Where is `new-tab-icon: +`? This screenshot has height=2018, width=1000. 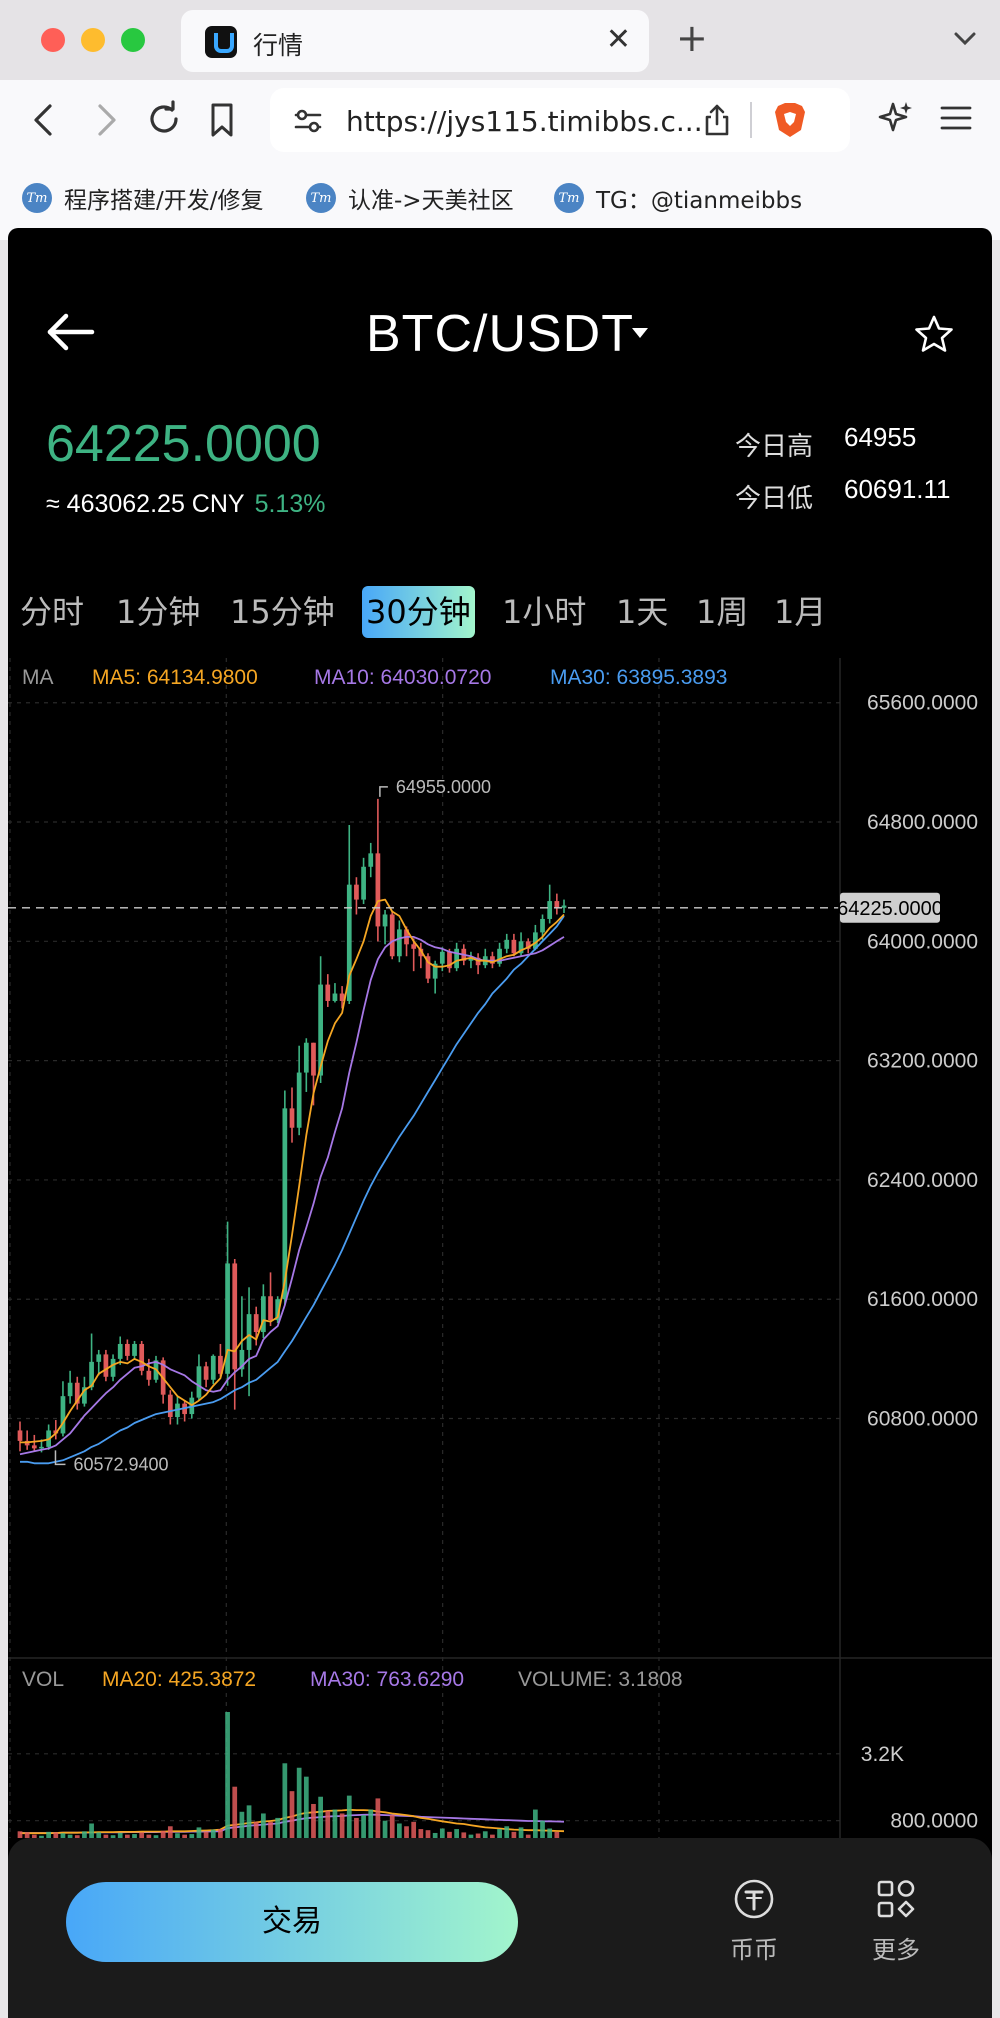 new-tab-icon: + is located at coordinates (692, 38).